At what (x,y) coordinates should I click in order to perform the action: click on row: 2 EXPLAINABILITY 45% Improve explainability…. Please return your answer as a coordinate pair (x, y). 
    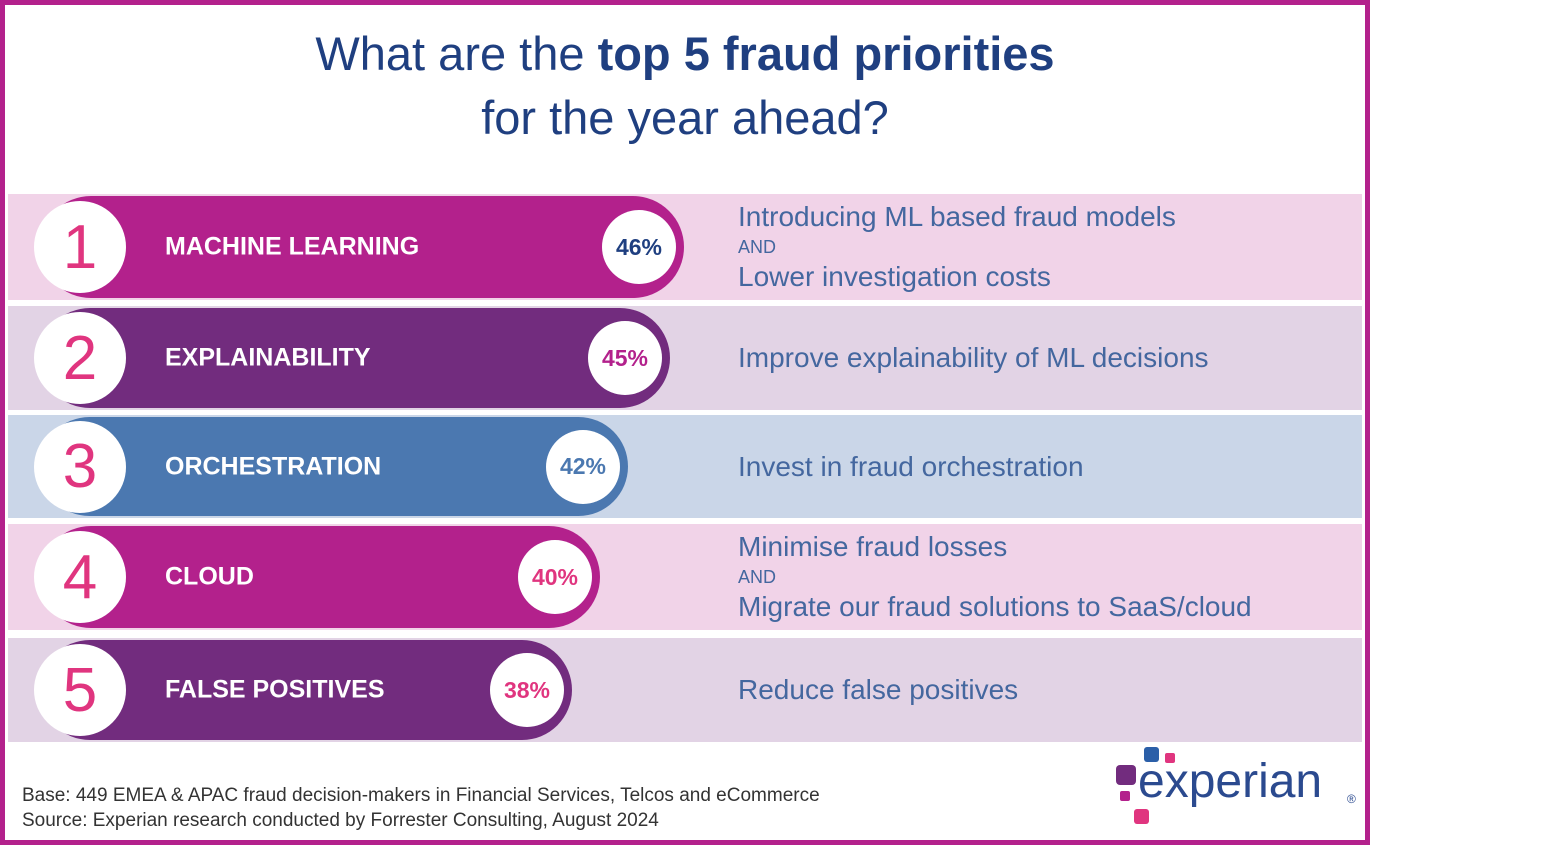
    Looking at the image, I should click on (685, 358).